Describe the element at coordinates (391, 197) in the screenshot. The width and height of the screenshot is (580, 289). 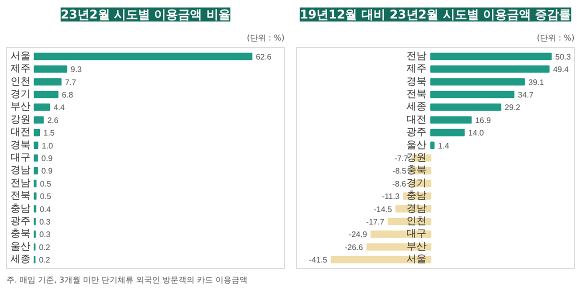
I see `data-label: -11.3` at that location.